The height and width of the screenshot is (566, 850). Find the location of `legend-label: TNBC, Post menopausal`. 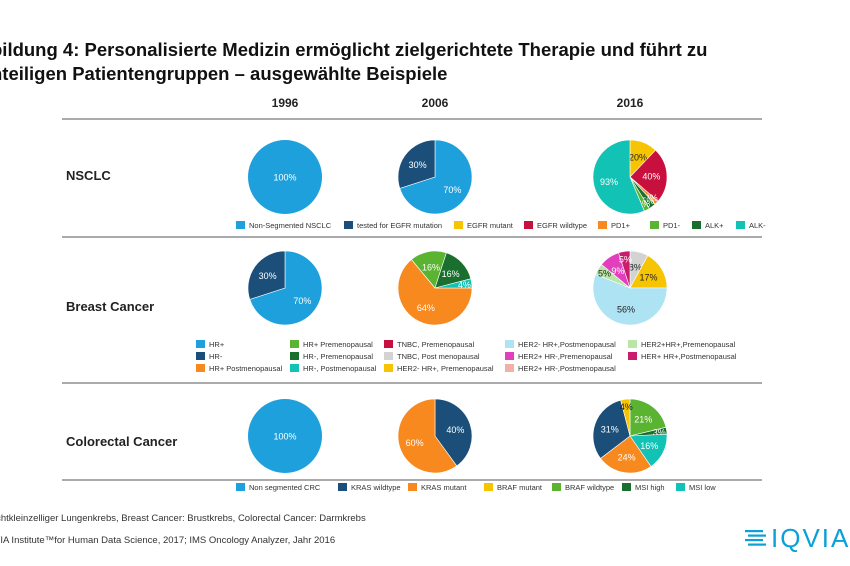

legend-label: TNBC, Post menopausal is located at coordinates (438, 356).